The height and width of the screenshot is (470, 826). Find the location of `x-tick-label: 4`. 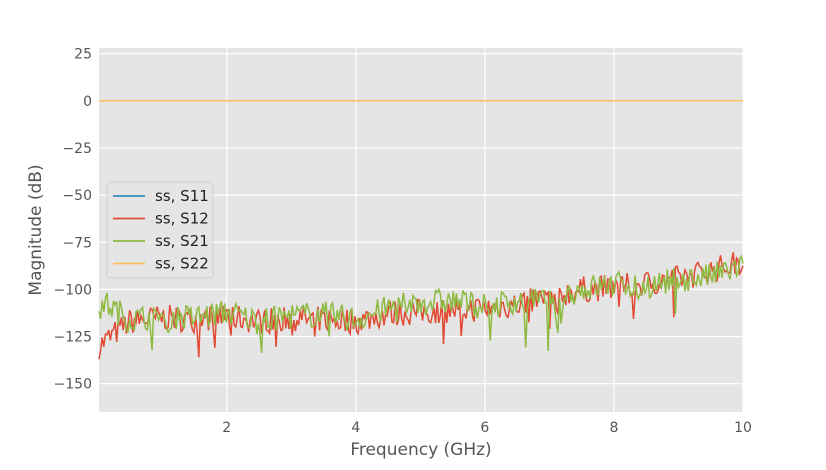

x-tick-label: 4 is located at coordinates (355, 428).